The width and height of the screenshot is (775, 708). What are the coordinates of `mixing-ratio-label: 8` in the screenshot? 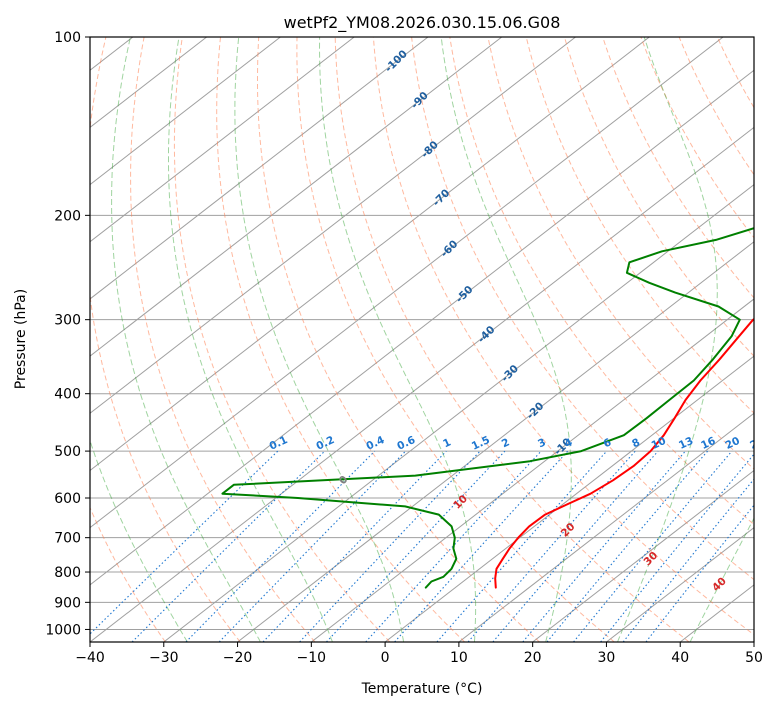 It's located at (636, 443).